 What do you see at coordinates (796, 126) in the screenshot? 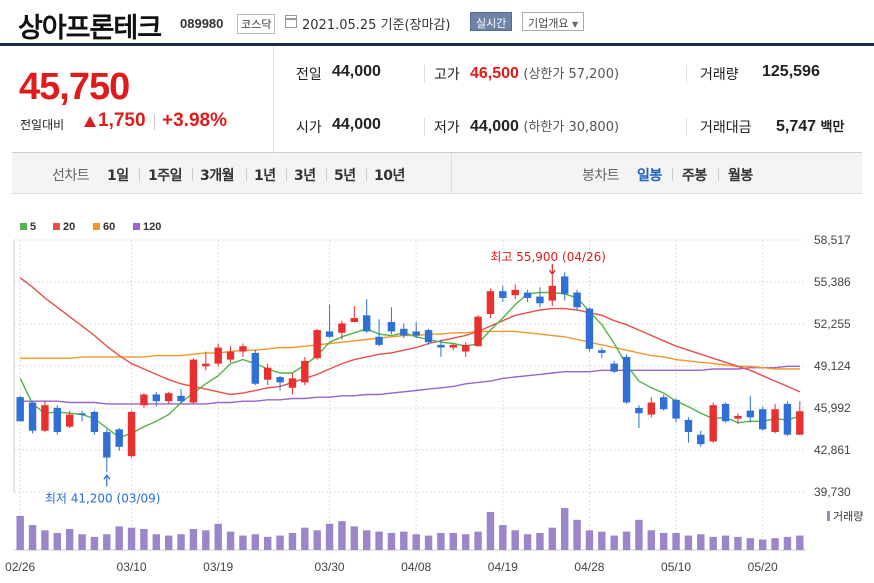
I see `amount-value: 5,747` at bounding box center [796, 126].